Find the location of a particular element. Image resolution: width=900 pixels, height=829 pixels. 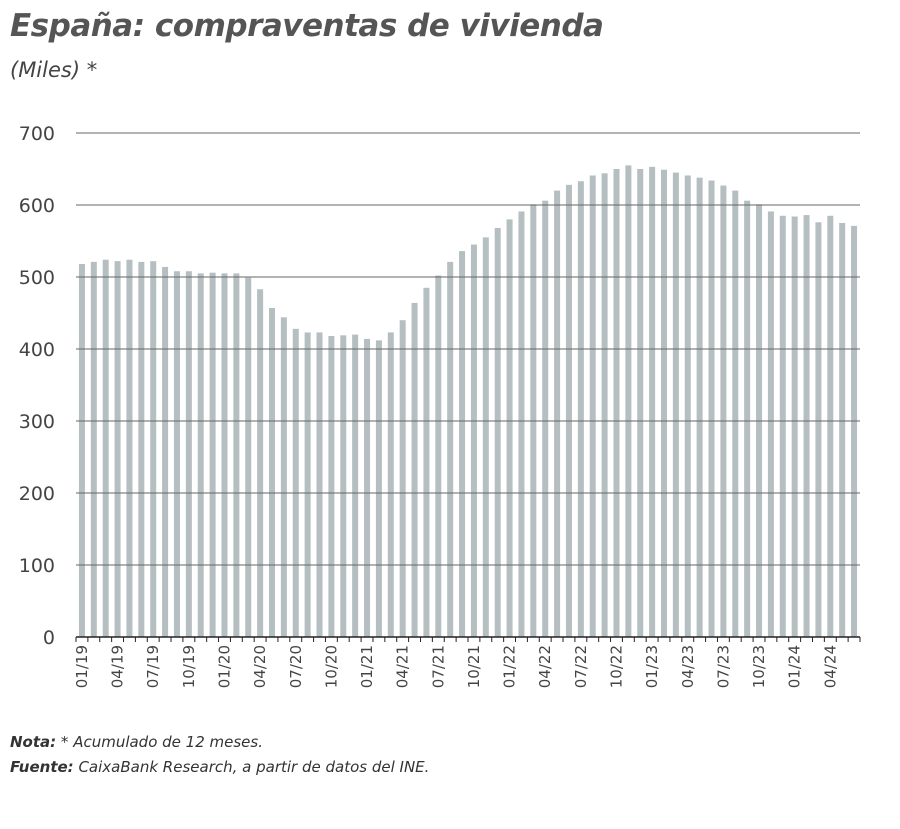

chart-subtitle: (Miles) * is located at coordinates (54, 70).